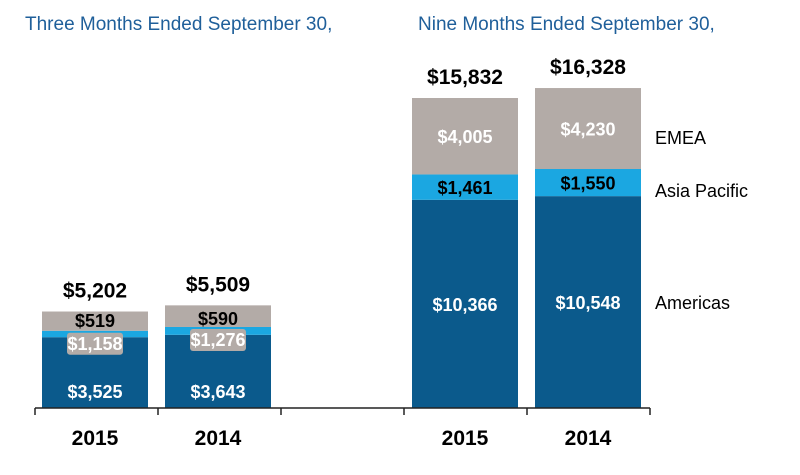 Image resolution: width=800 pixels, height=475 pixels. Describe the element at coordinates (588, 67) in the screenshot. I see `total-label: $16,328` at that location.